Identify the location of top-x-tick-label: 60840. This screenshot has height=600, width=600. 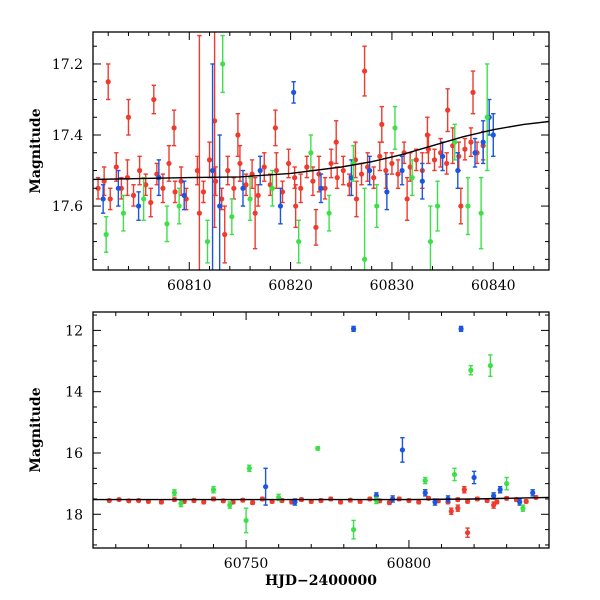
(493, 286).